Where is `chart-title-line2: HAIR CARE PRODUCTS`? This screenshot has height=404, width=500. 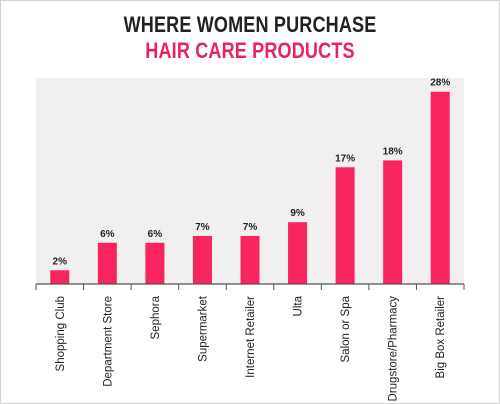 chart-title-line2: HAIR CARE PRODUCTS is located at coordinates (250, 50).